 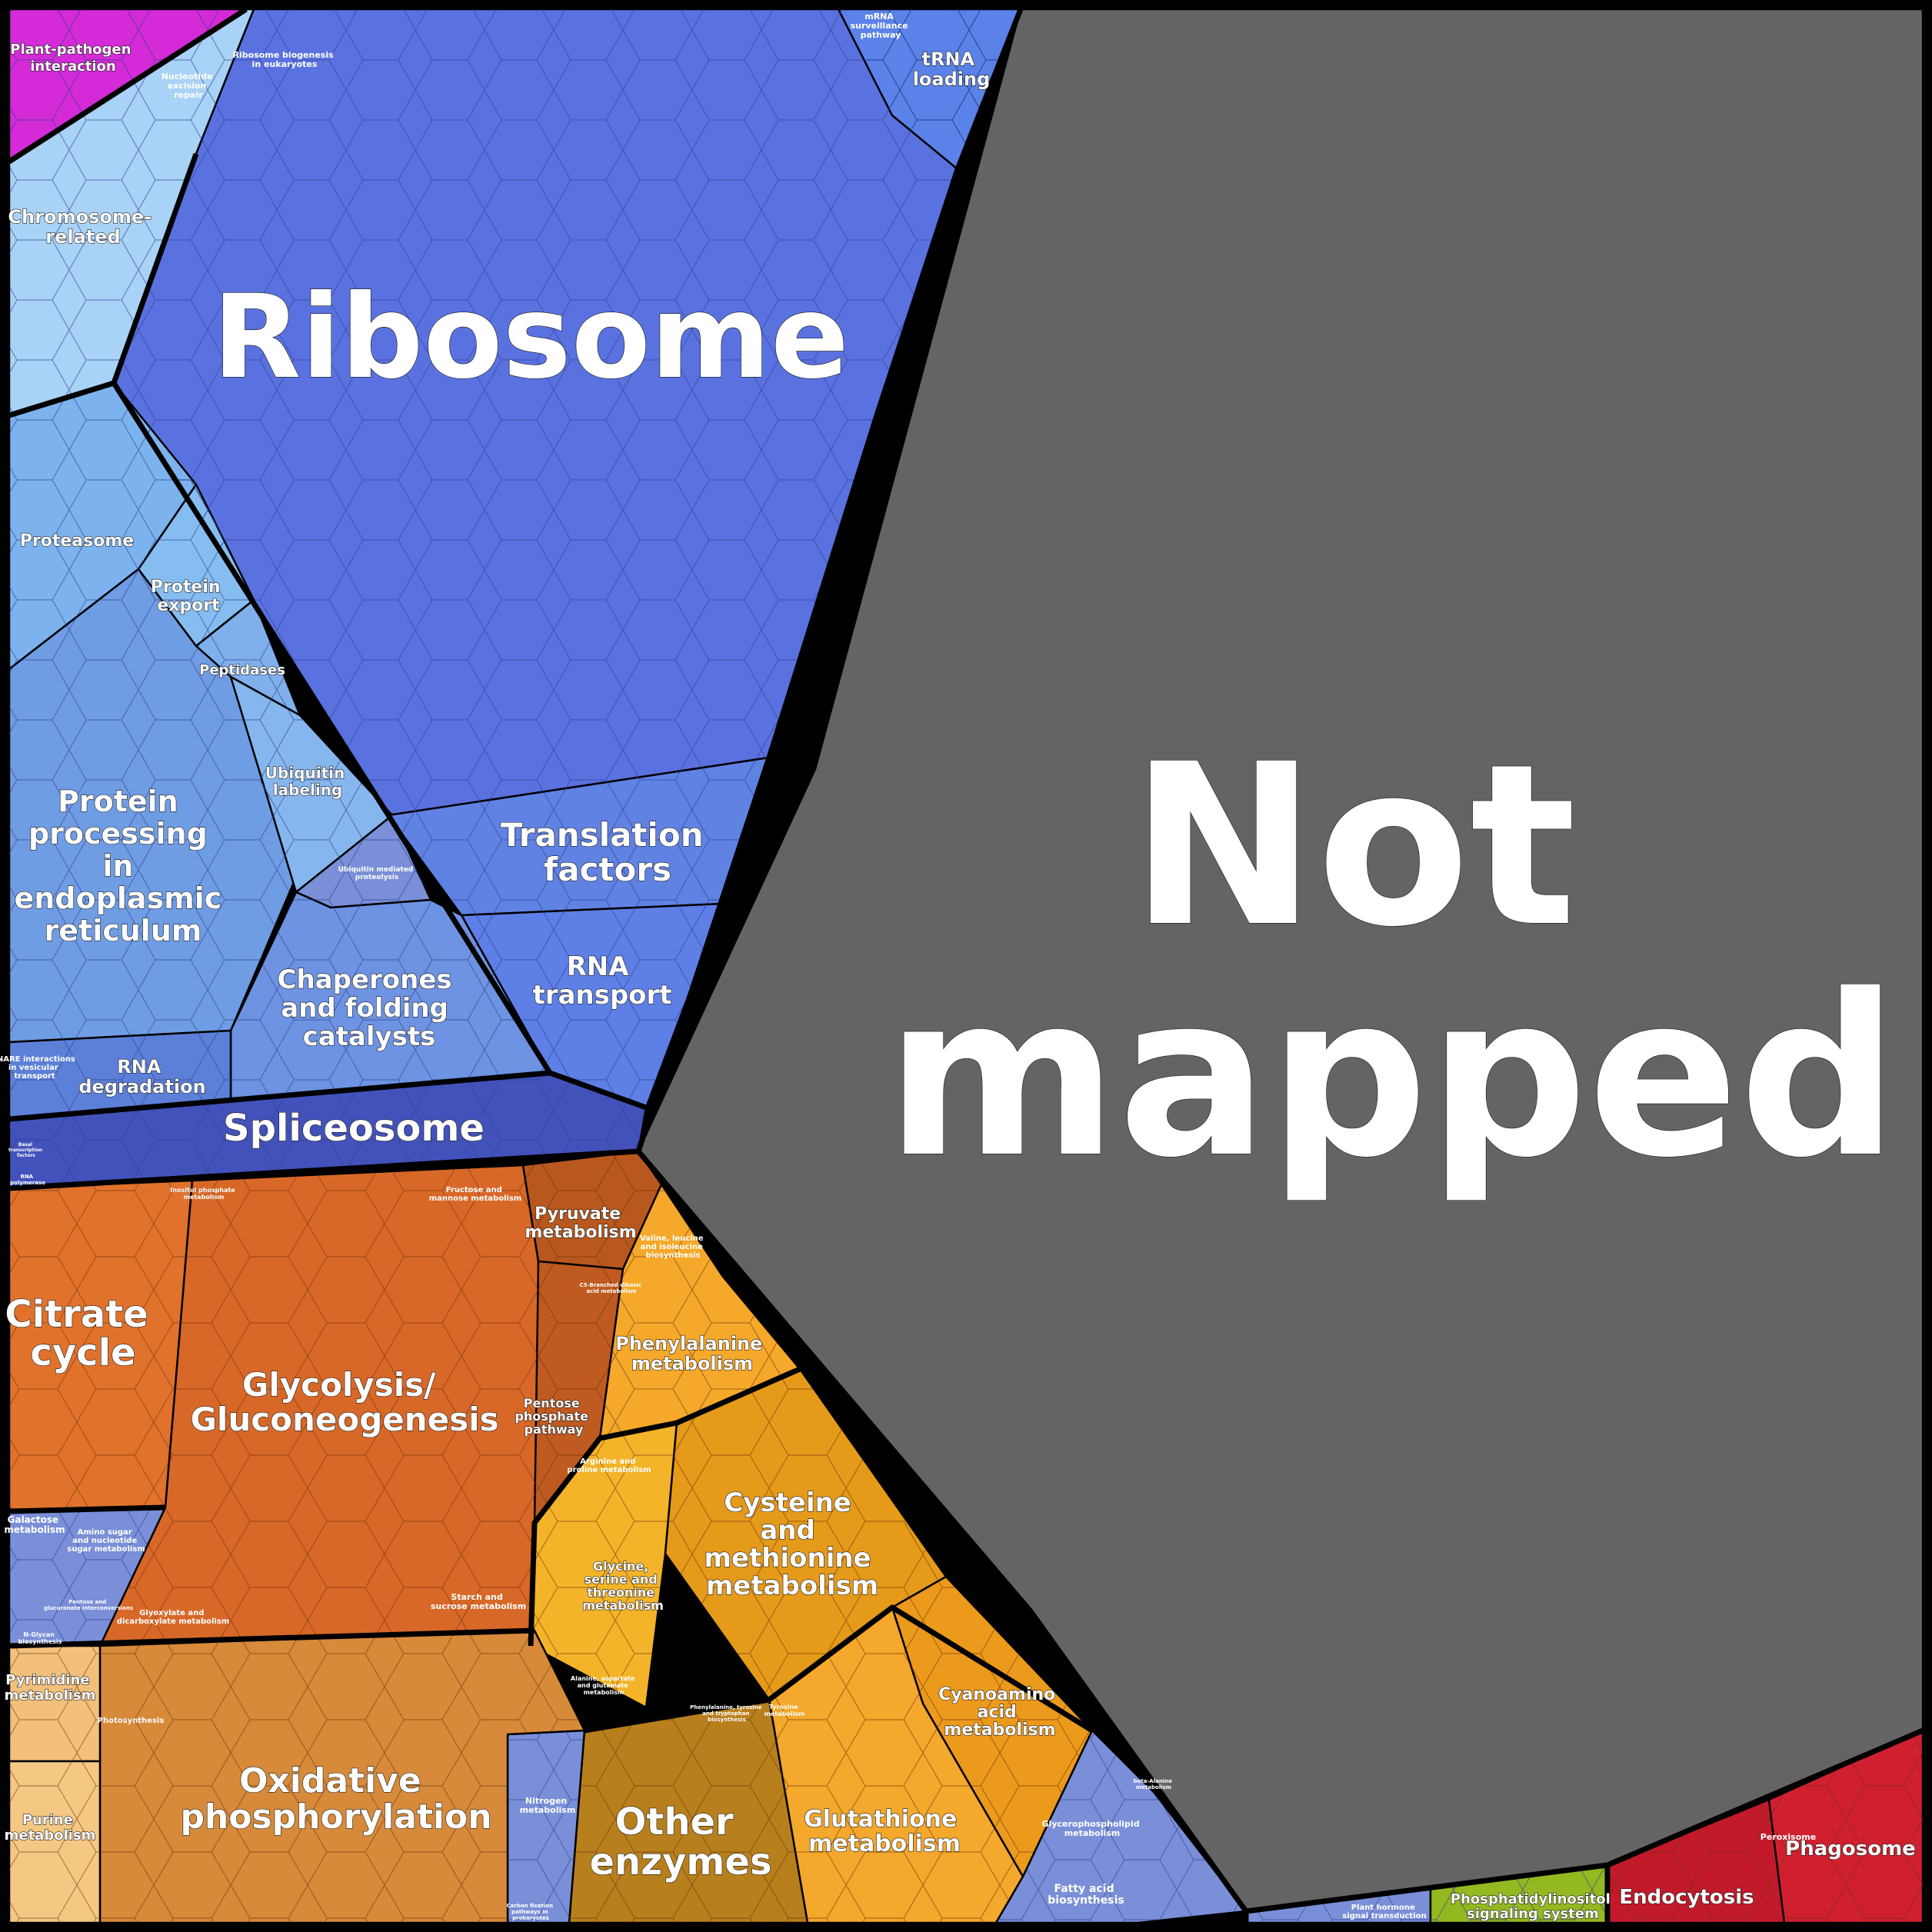 I want to click on label-peroxisome: Peroxisome, so click(x=1788, y=1837).